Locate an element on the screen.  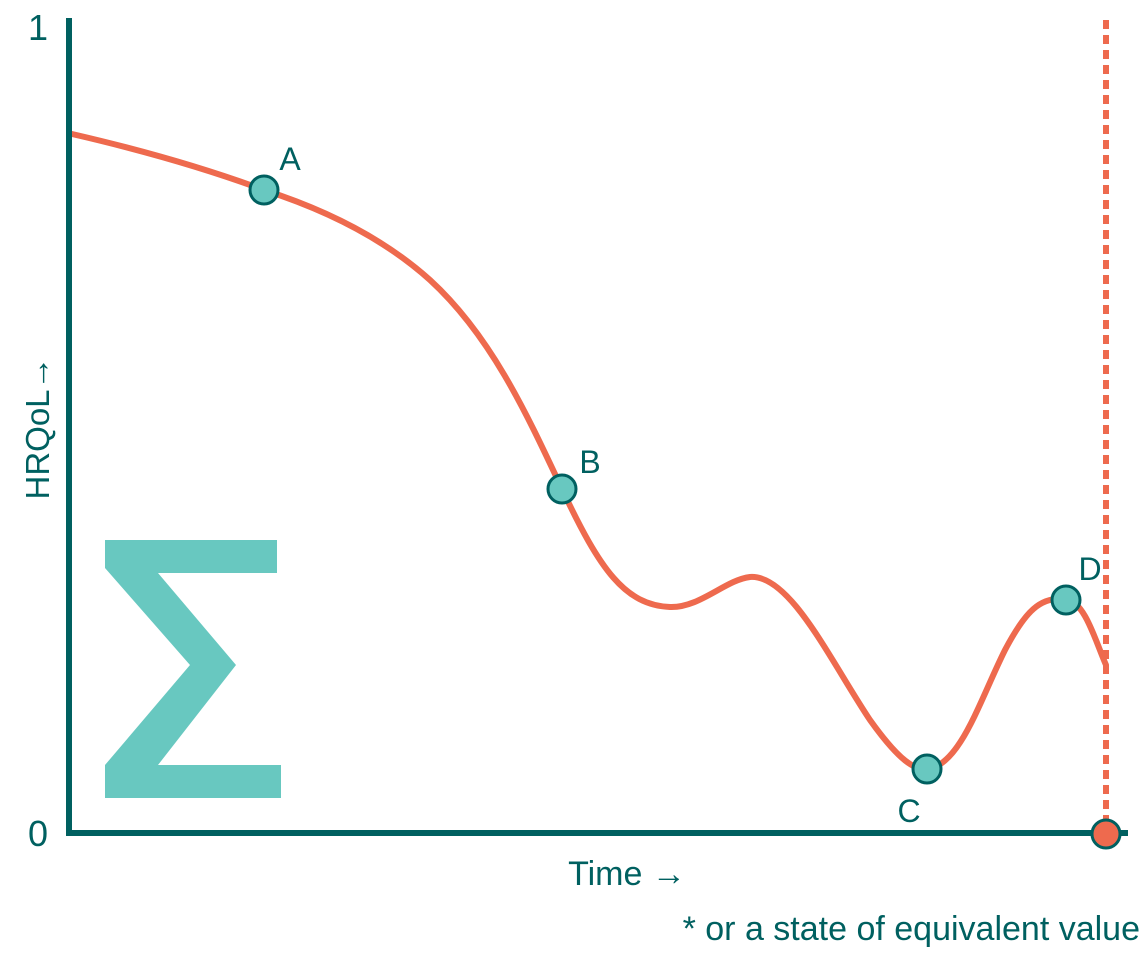
point-a: A is located at coordinates (274, 173).